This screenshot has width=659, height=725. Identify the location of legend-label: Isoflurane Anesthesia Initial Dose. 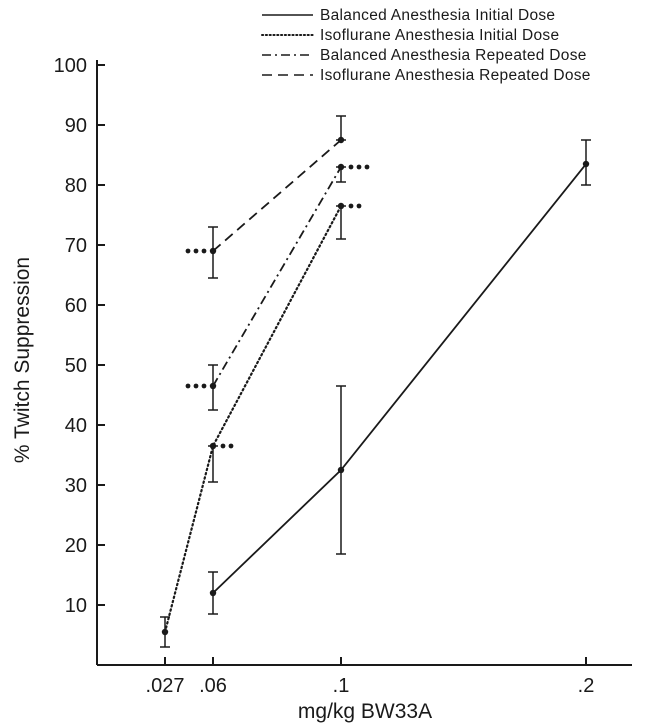
(439, 35).